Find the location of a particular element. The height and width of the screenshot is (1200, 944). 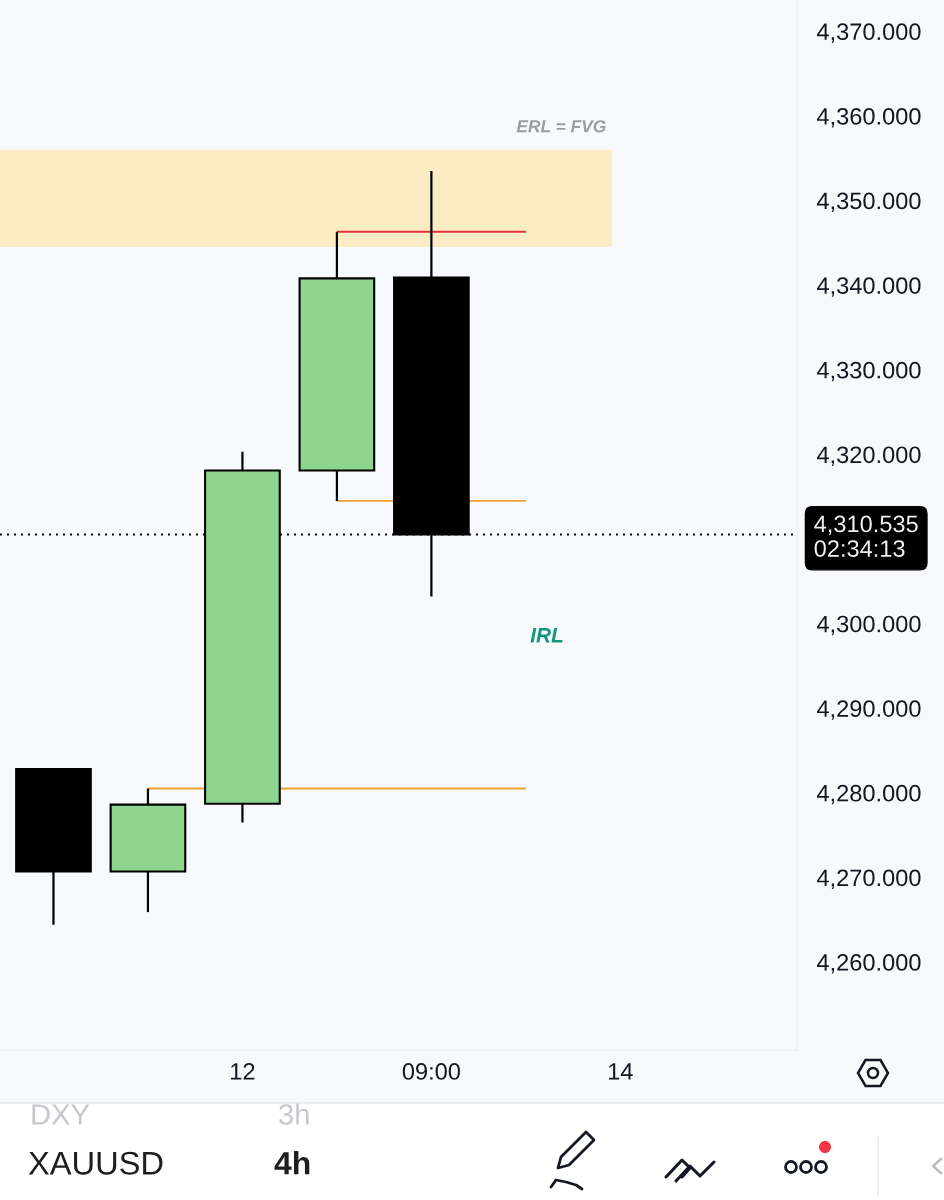

y-tick-label: 4,290.000 is located at coordinates (868, 710).